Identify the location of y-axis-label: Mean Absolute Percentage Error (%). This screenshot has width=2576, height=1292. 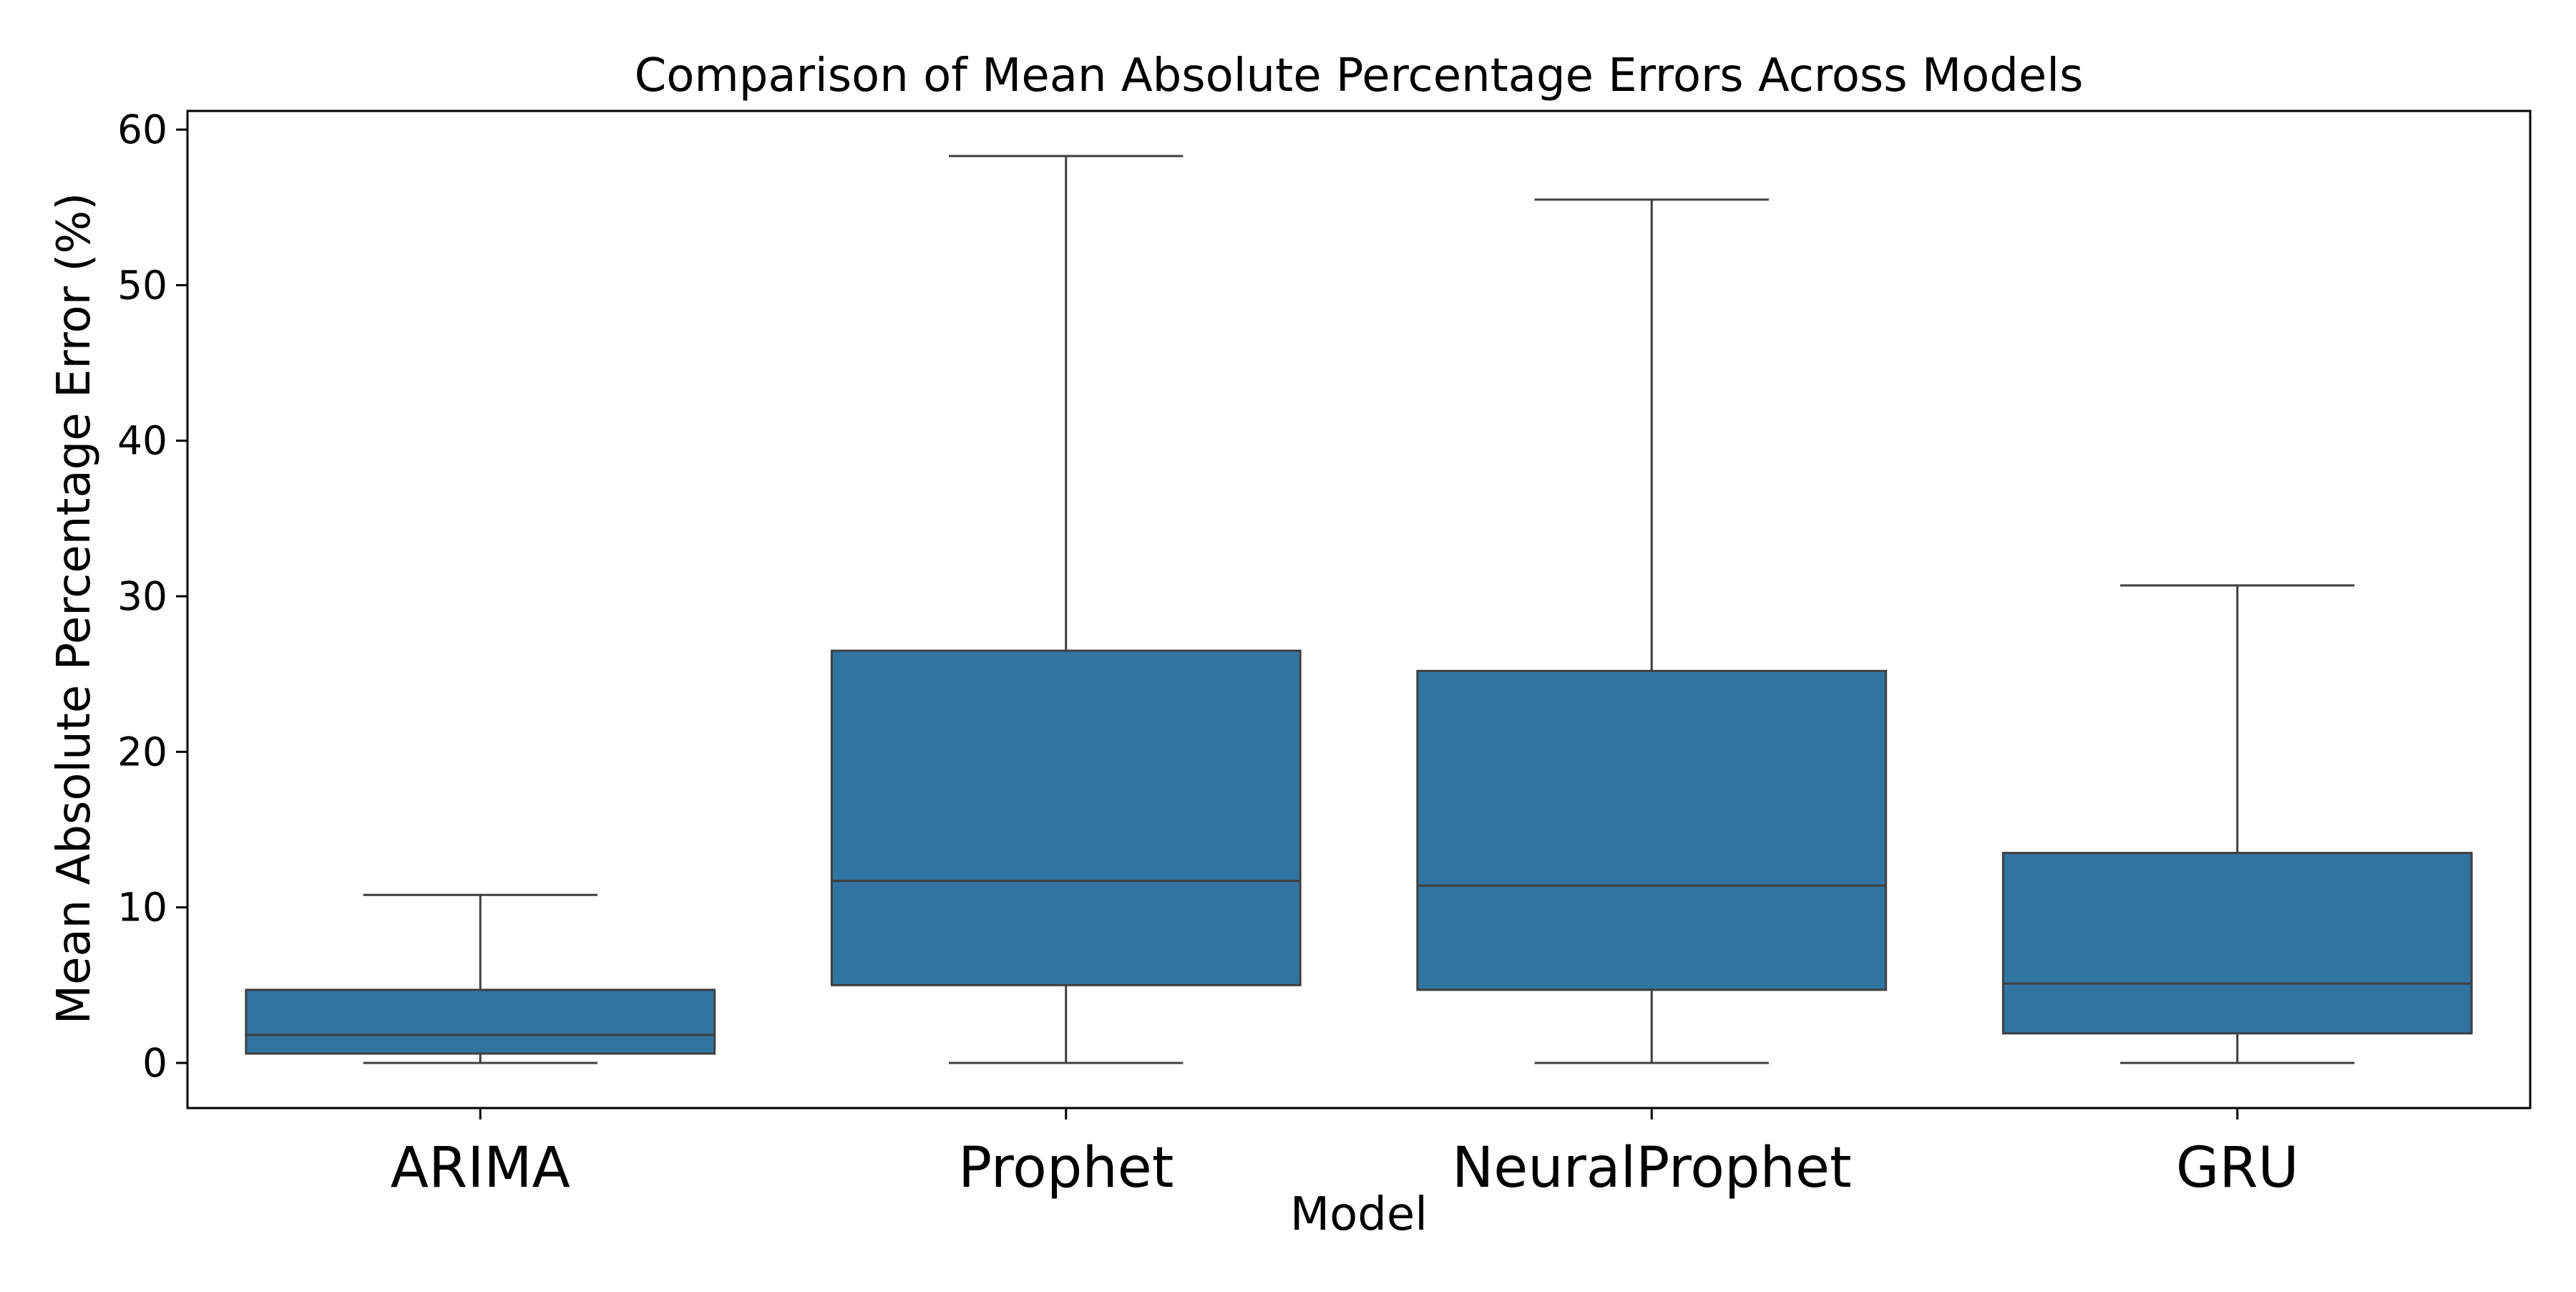
(74, 608).